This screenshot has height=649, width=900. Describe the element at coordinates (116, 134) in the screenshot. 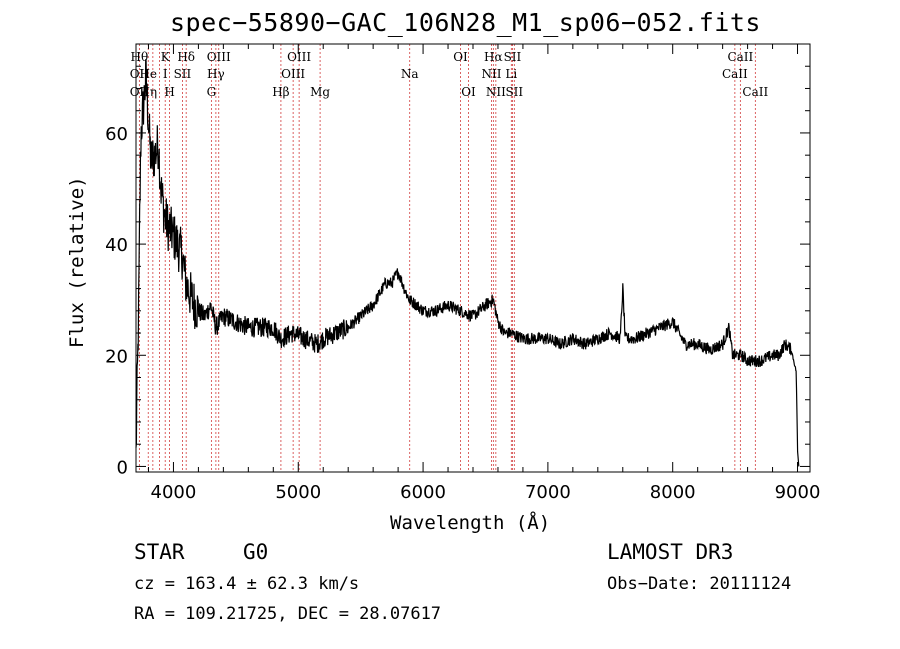

I see `y-tick-label: 60` at that location.